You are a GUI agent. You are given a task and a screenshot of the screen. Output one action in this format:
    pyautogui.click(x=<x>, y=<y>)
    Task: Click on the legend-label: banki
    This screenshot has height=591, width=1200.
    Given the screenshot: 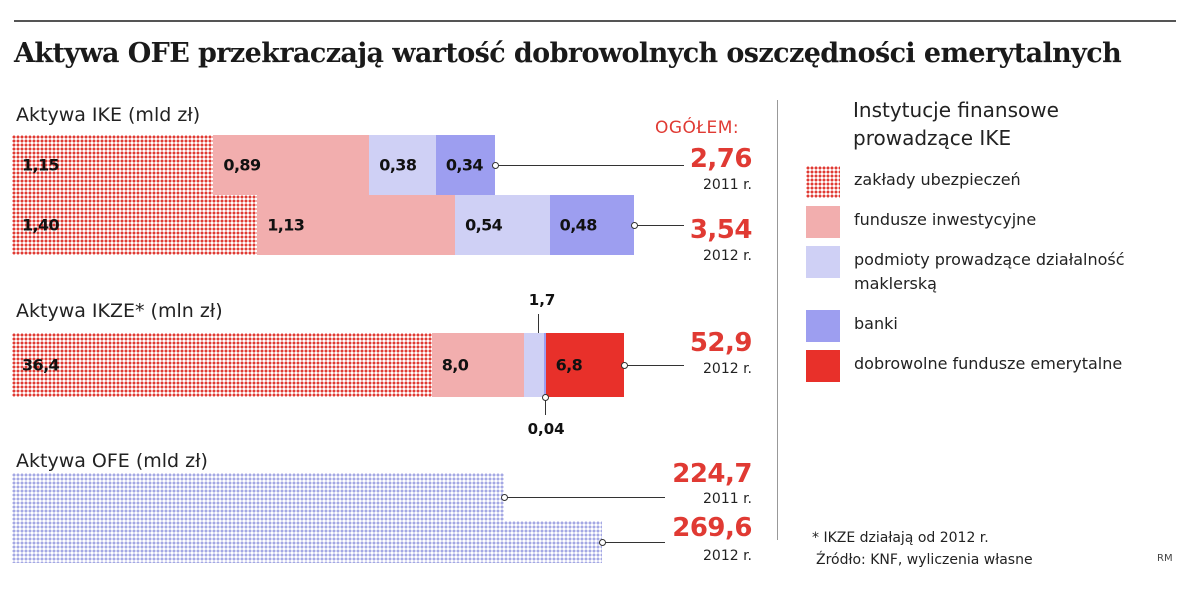 What is the action you would take?
    pyautogui.click(x=876, y=323)
    